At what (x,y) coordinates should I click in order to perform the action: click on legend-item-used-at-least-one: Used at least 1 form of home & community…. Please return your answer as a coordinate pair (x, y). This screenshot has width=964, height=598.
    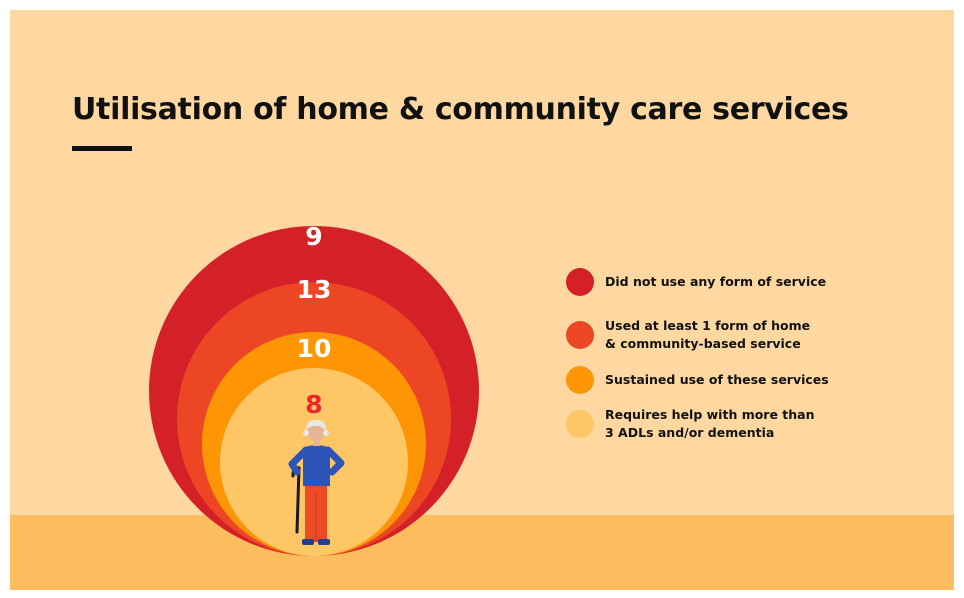
    Looking at the image, I should click on (688, 334).